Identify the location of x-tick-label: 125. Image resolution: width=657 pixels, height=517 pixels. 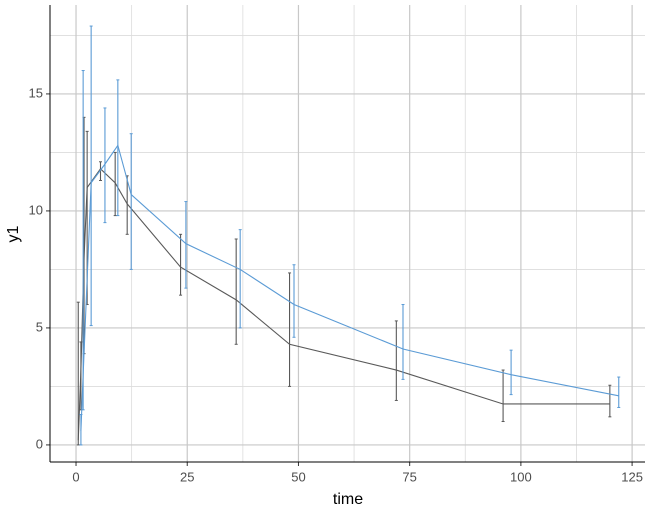
(632, 476).